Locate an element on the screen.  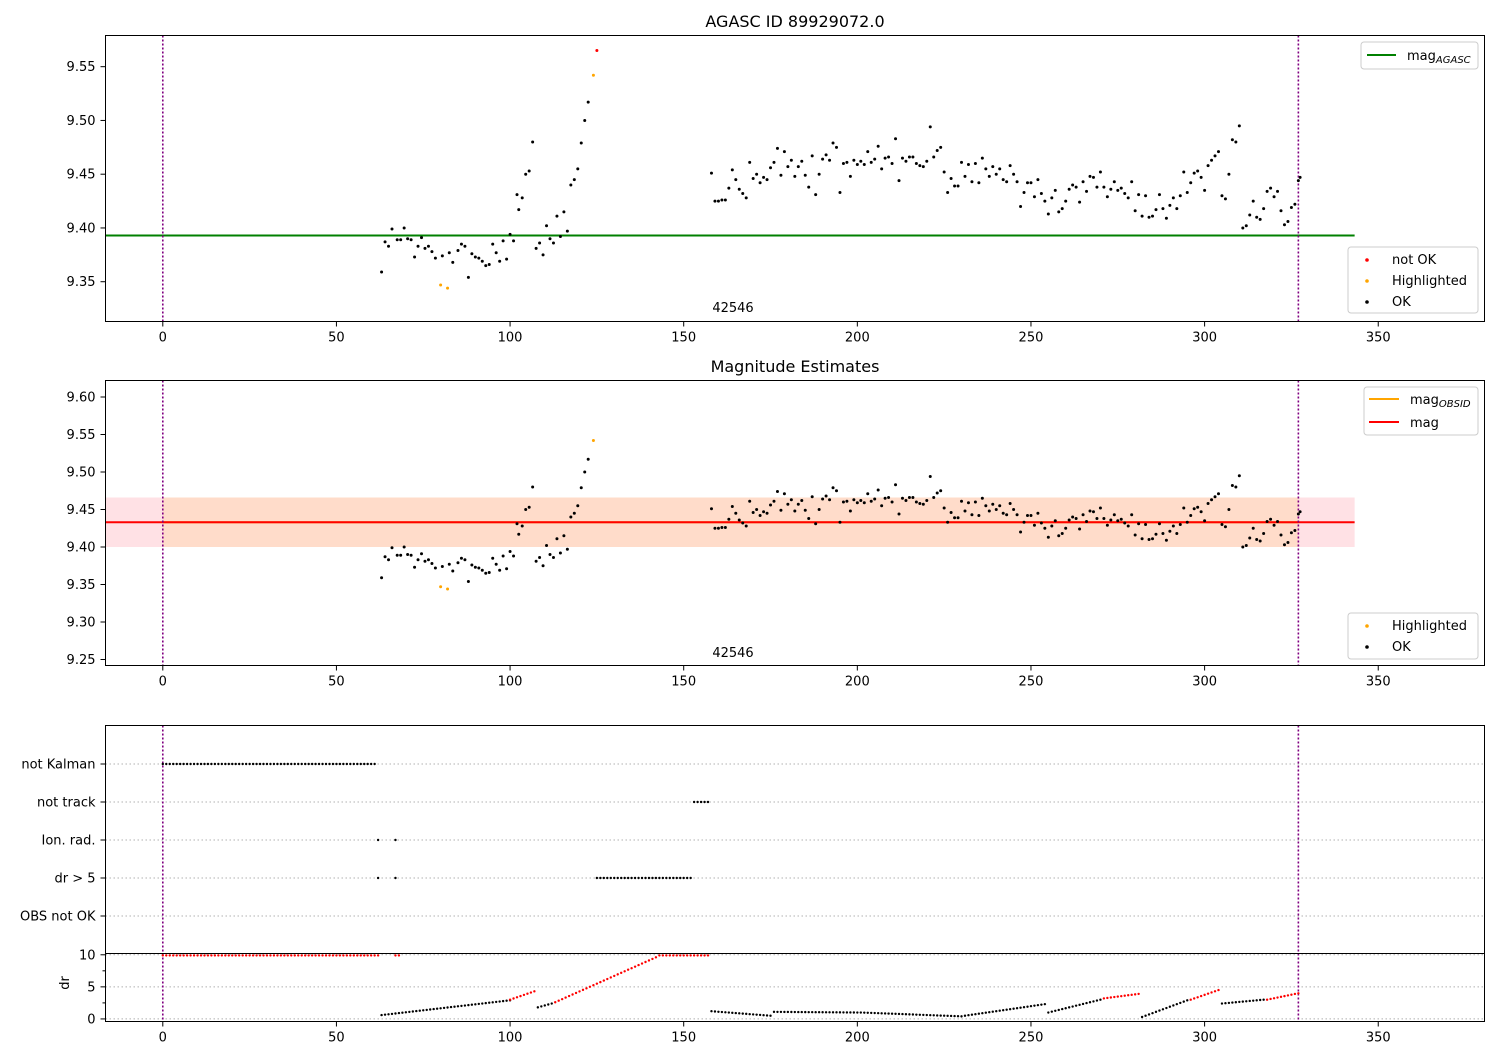
p2-ytick-label: 9.60 is located at coordinates (81, 398).